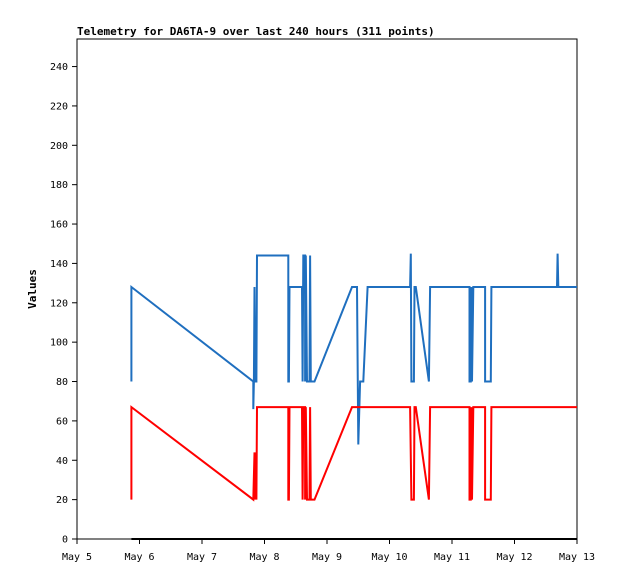 This screenshot has width=618, height=579. I want to click on x-tick-label: May 7, so click(202, 557).